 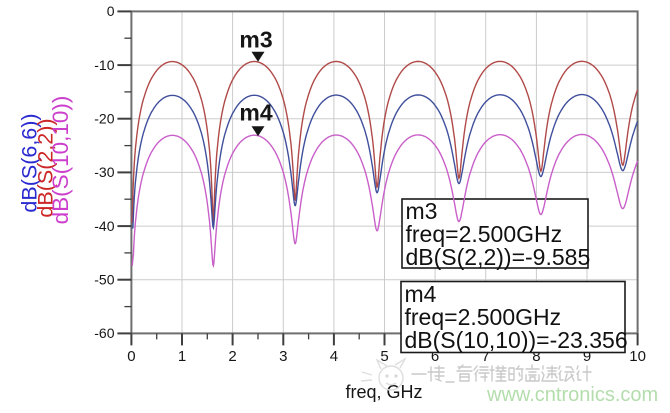 What do you see at coordinates (104, 172) in the screenshot?
I see `svg-text: -30` at bounding box center [104, 172].